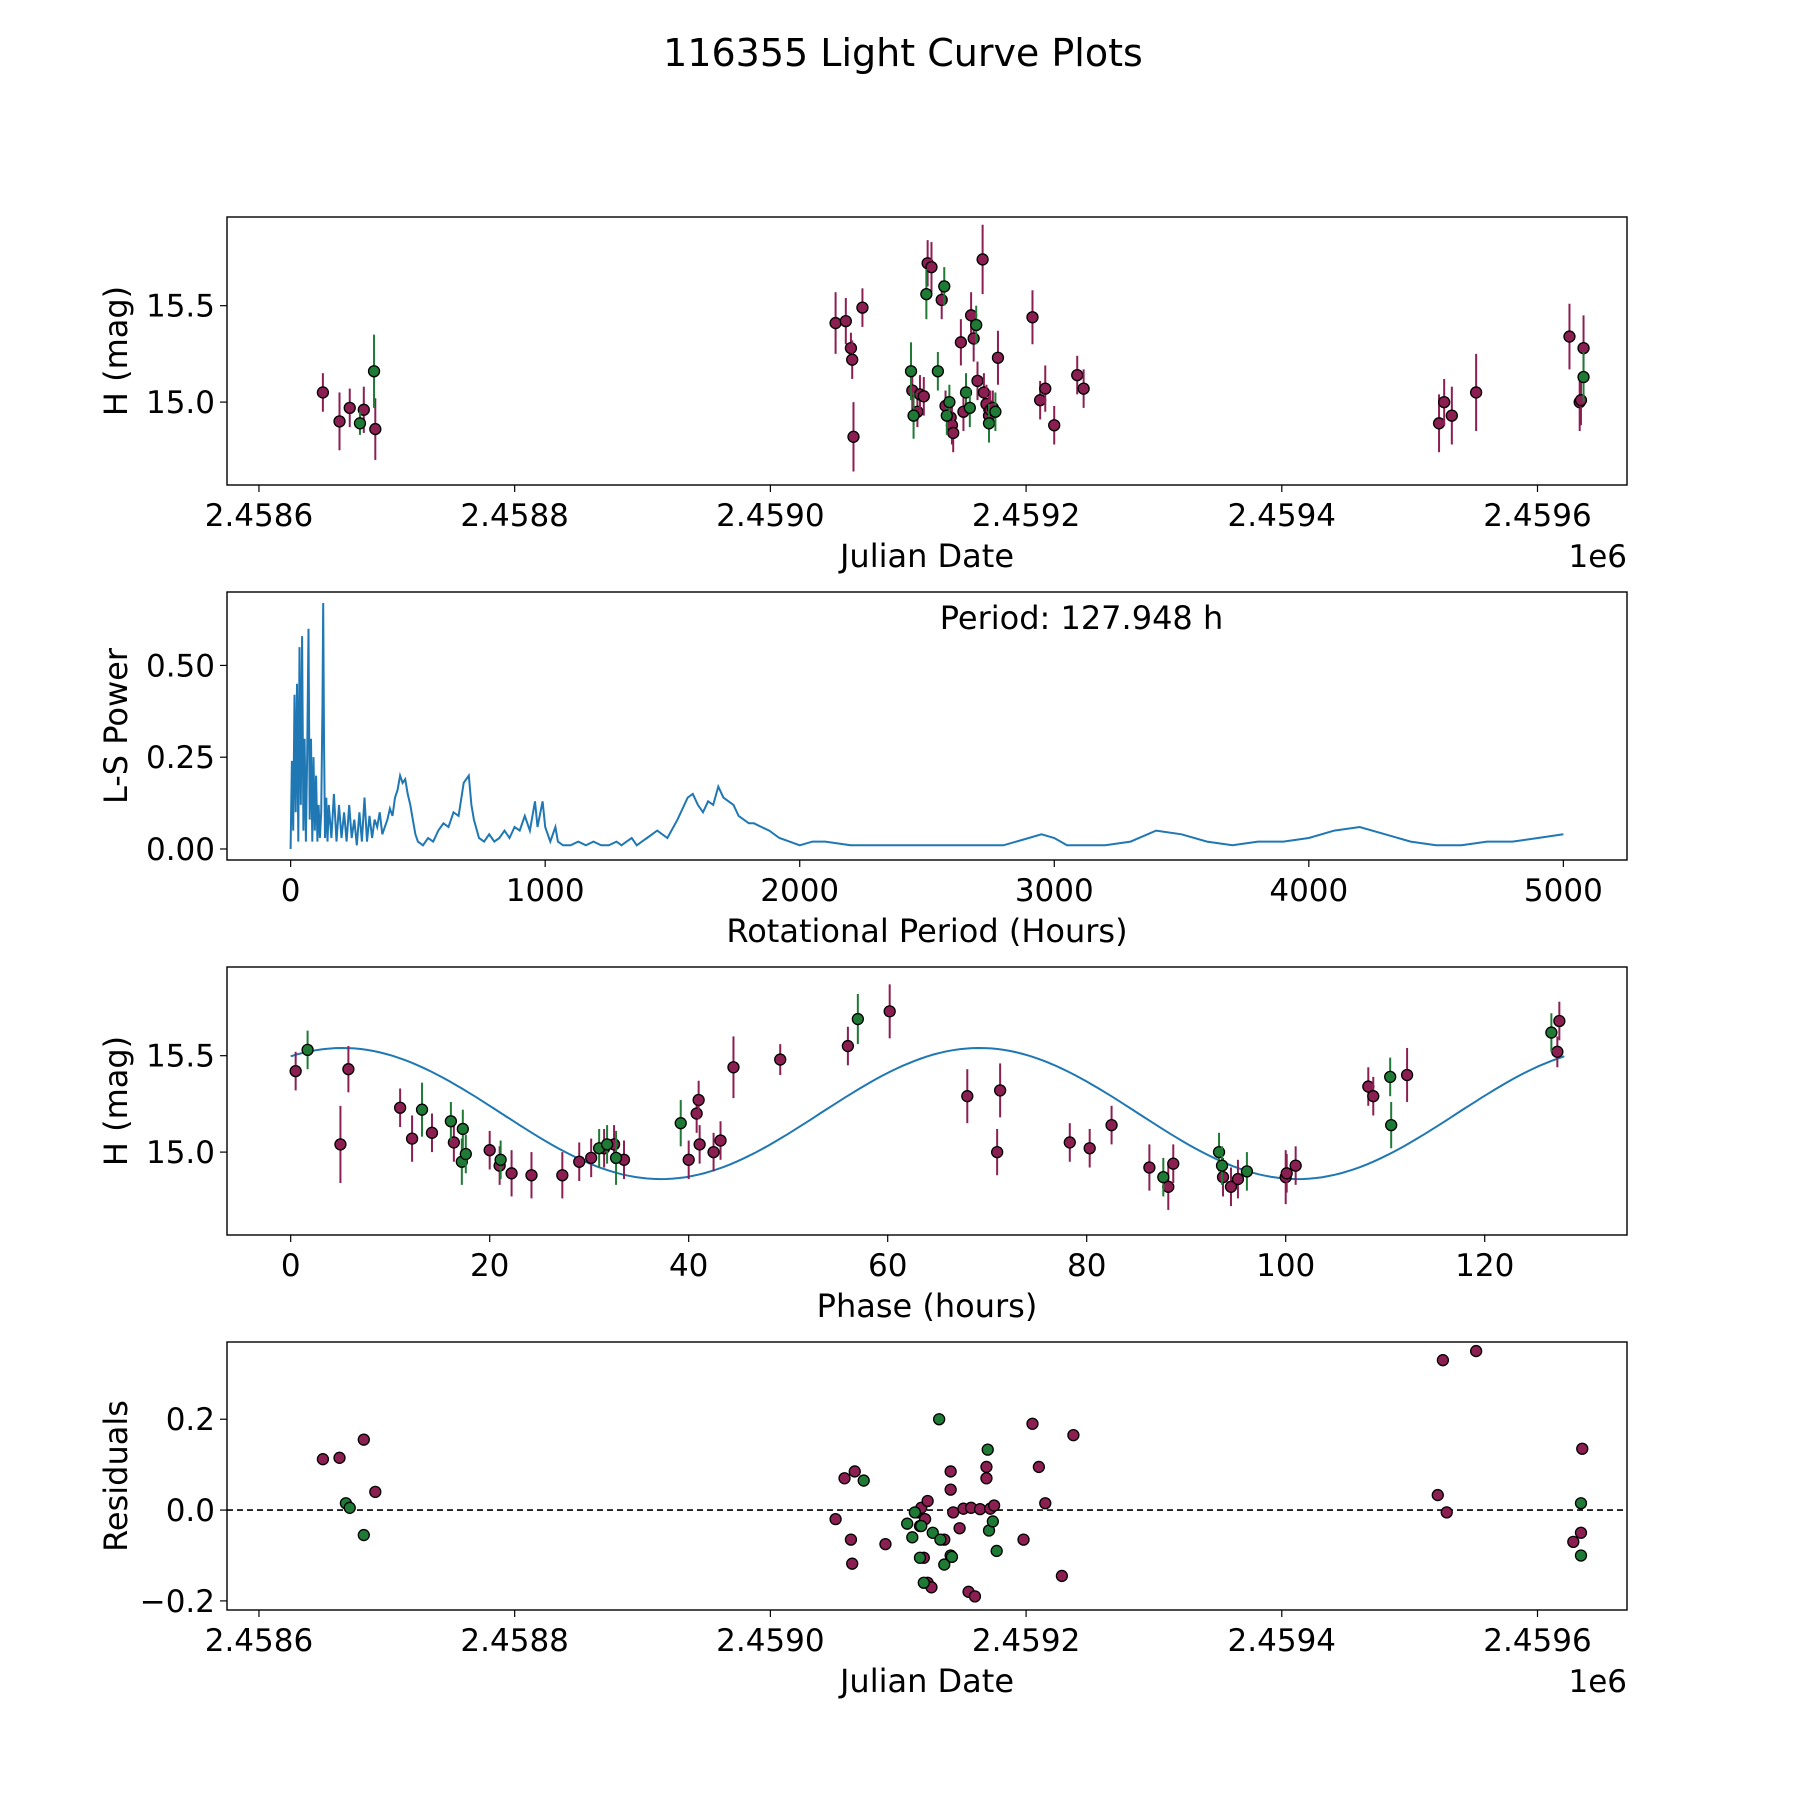 This screenshot has width=1800, height=1800. What do you see at coordinates (887, 1266) in the screenshot?
I see `x-tick-label: 60` at bounding box center [887, 1266].